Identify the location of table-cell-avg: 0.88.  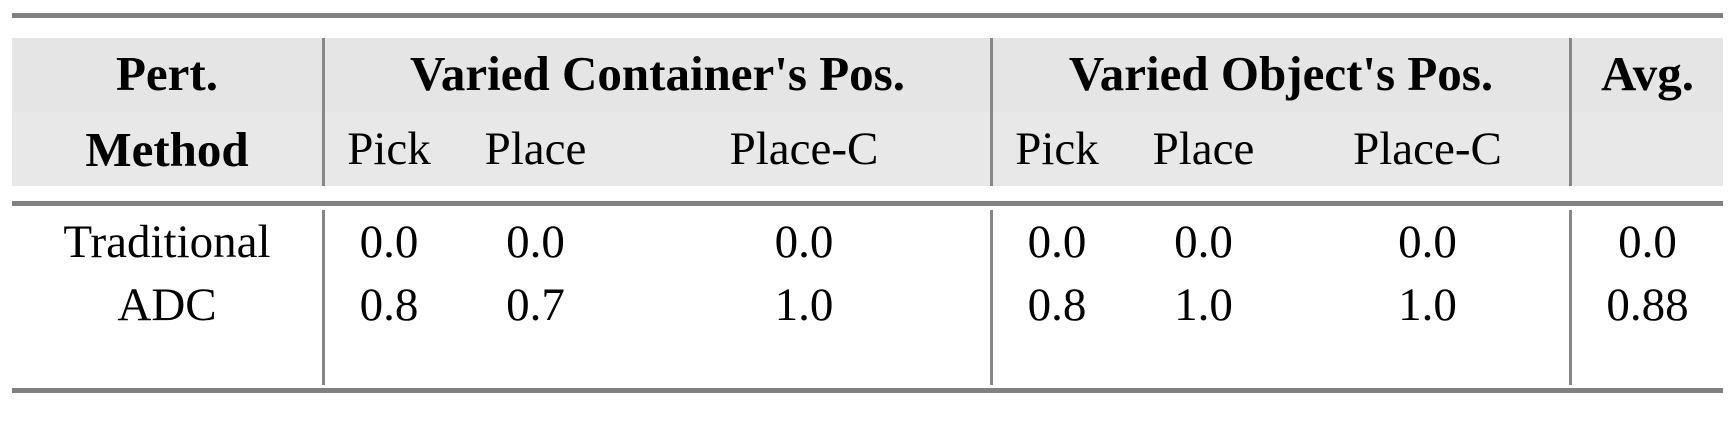
(1647, 304).